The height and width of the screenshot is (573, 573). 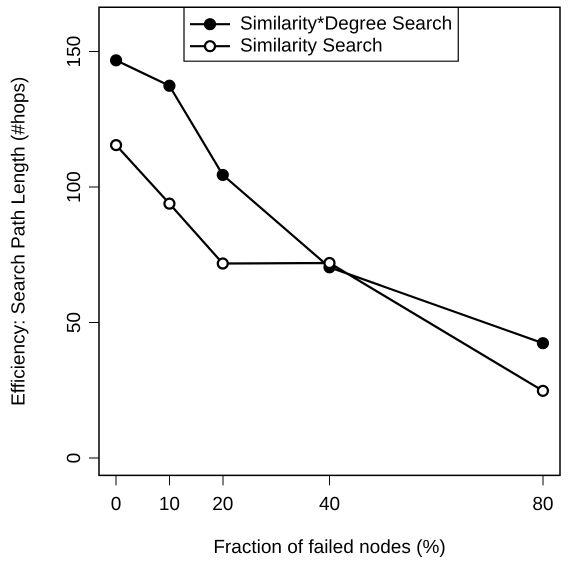 What do you see at coordinates (75, 187) in the screenshot?
I see `y-tick-label: 100` at bounding box center [75, 187].